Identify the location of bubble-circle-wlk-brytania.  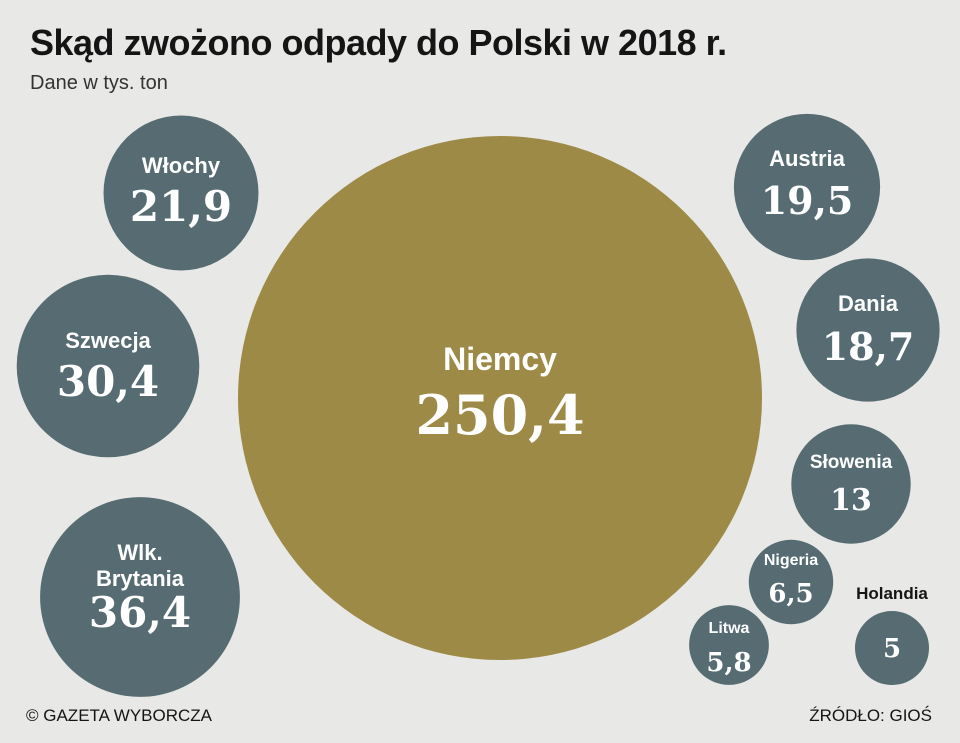
(140, 597).